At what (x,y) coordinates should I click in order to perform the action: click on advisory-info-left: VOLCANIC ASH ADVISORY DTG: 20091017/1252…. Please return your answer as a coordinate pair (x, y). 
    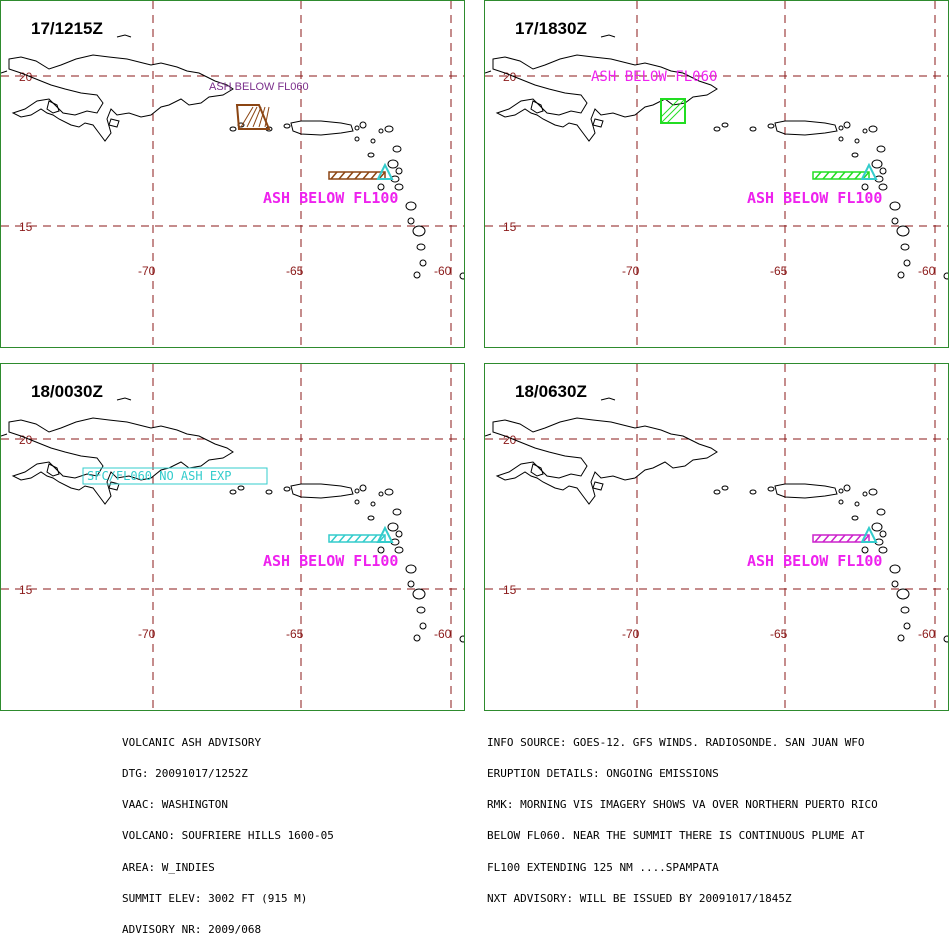
    Looking at the image, I should click on (228, 831).